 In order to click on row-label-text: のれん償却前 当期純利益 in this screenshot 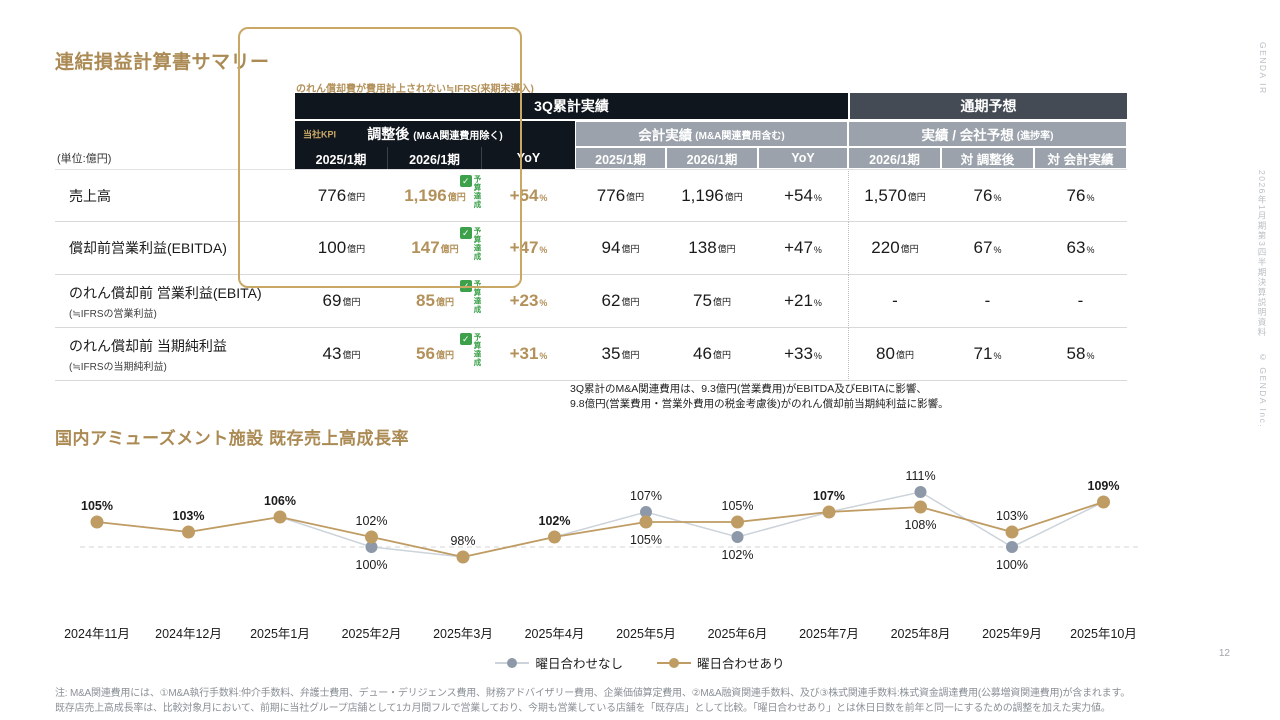, I will do `click(148, 345)`.